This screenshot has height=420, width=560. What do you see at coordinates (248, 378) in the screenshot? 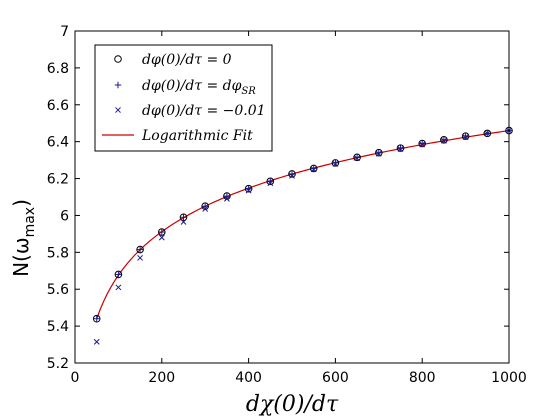
I see `x-tick-label: 400` at bounding box center [248, 378].